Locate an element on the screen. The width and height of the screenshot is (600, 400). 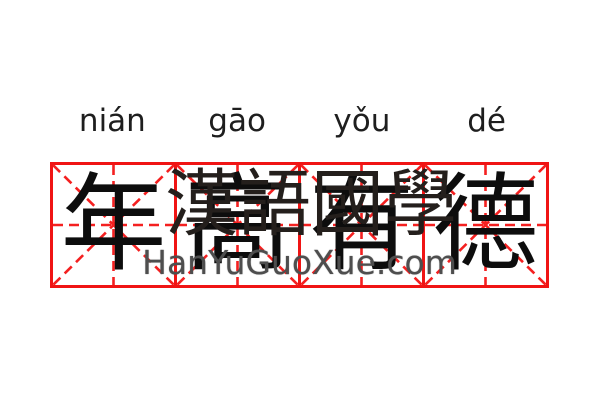
hanzi-character-4: 德 is located at coordinates (485, 224).